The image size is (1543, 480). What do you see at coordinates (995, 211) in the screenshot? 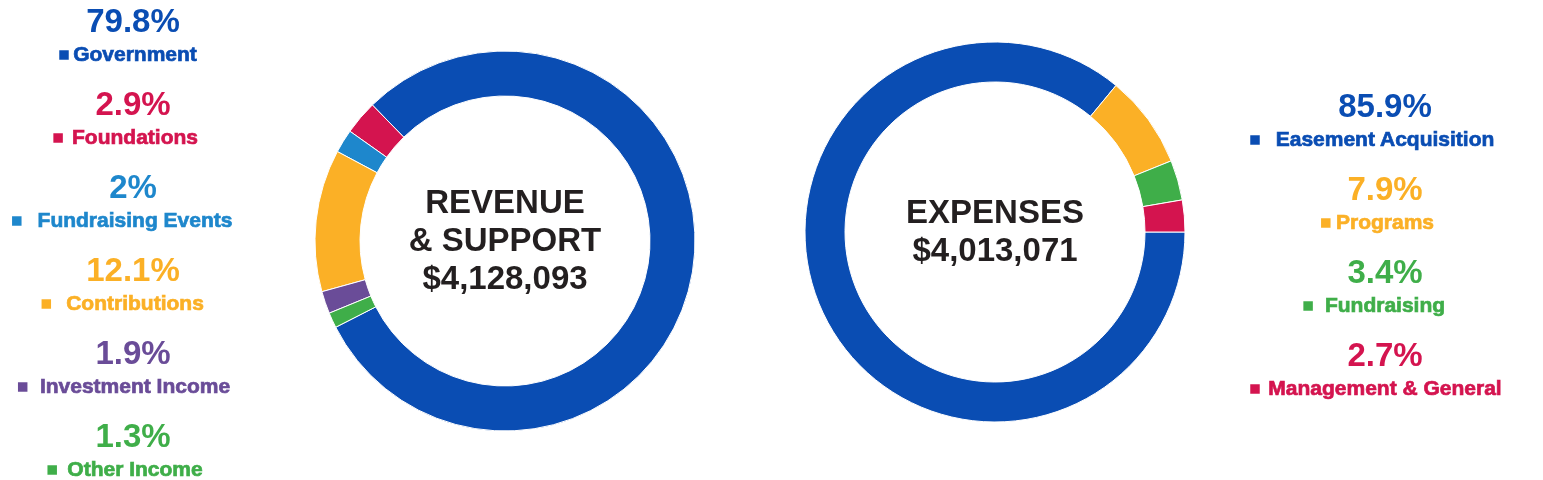
I see `text: EXPENSES` at bounding box center [995, 211].